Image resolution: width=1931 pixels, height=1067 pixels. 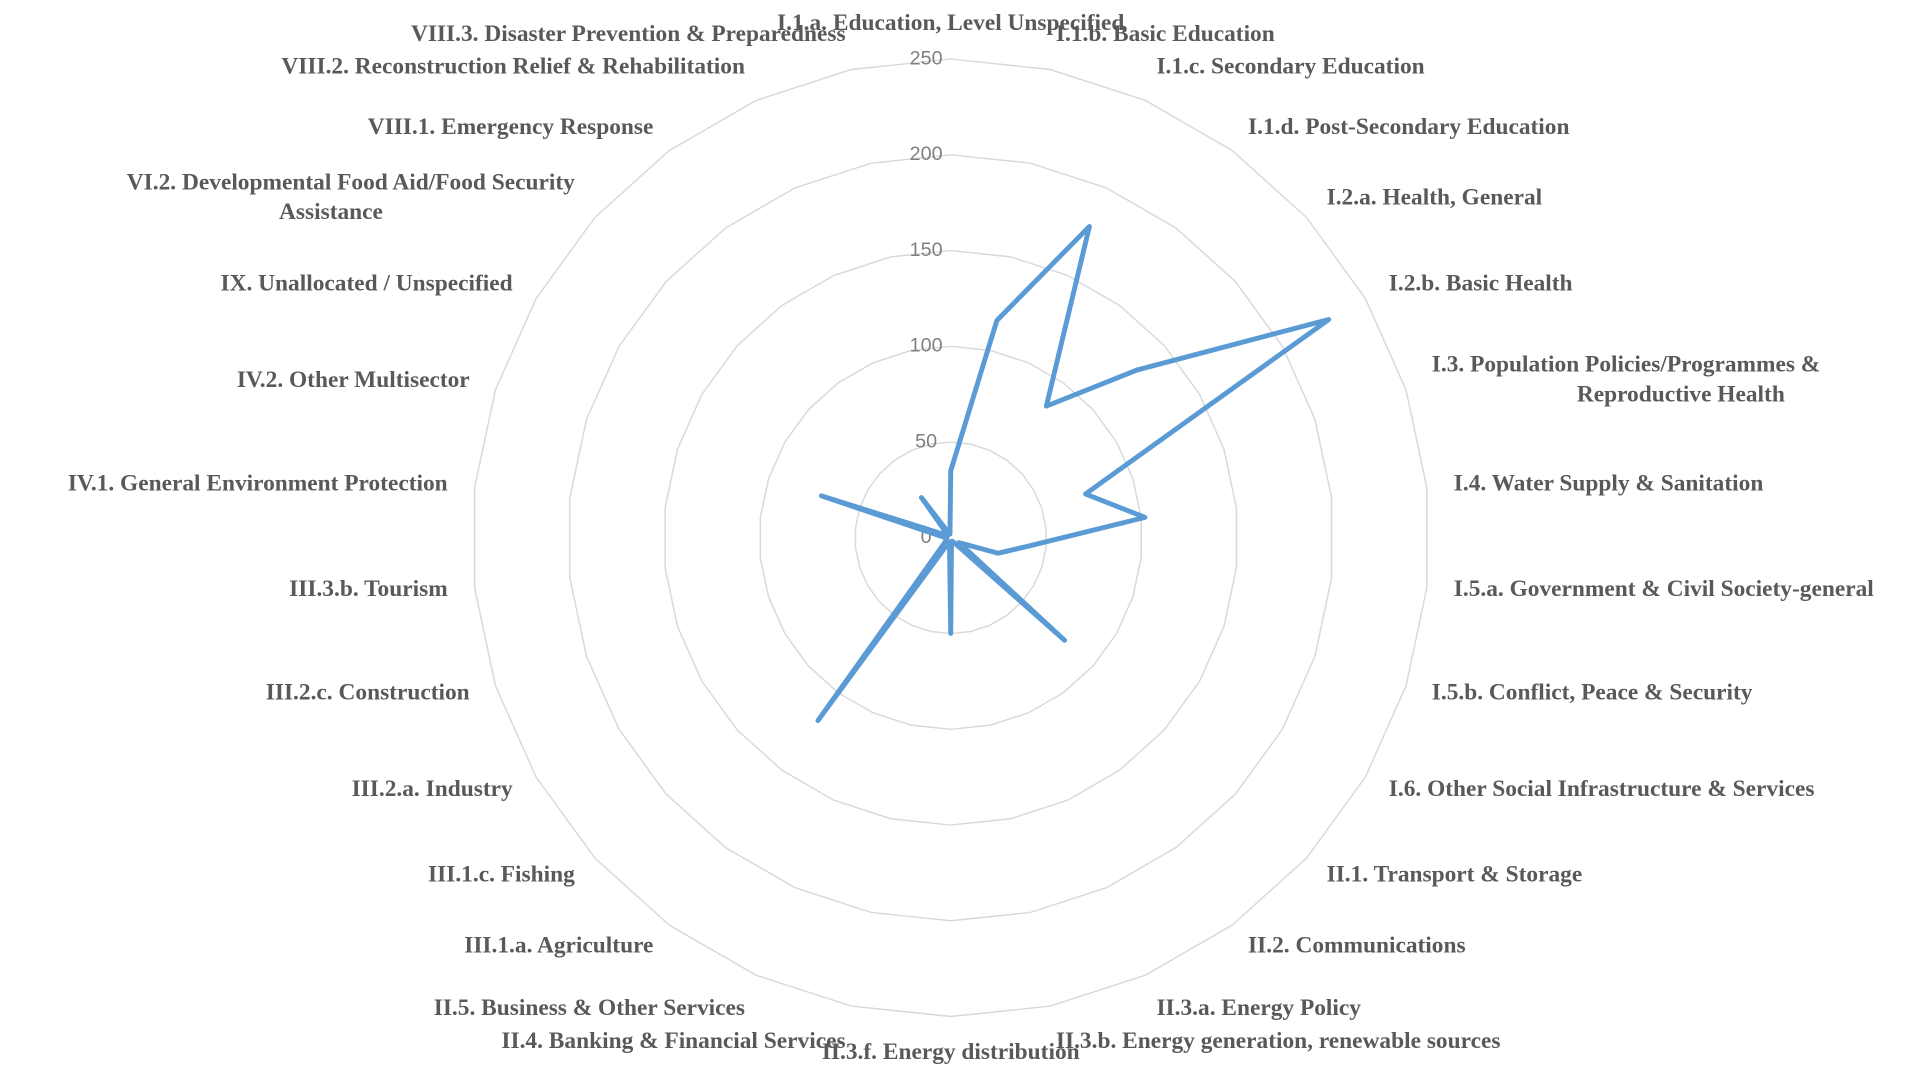 I want to click on category-label: II.1. Transport & Storage, so click(x=1455, y=875).